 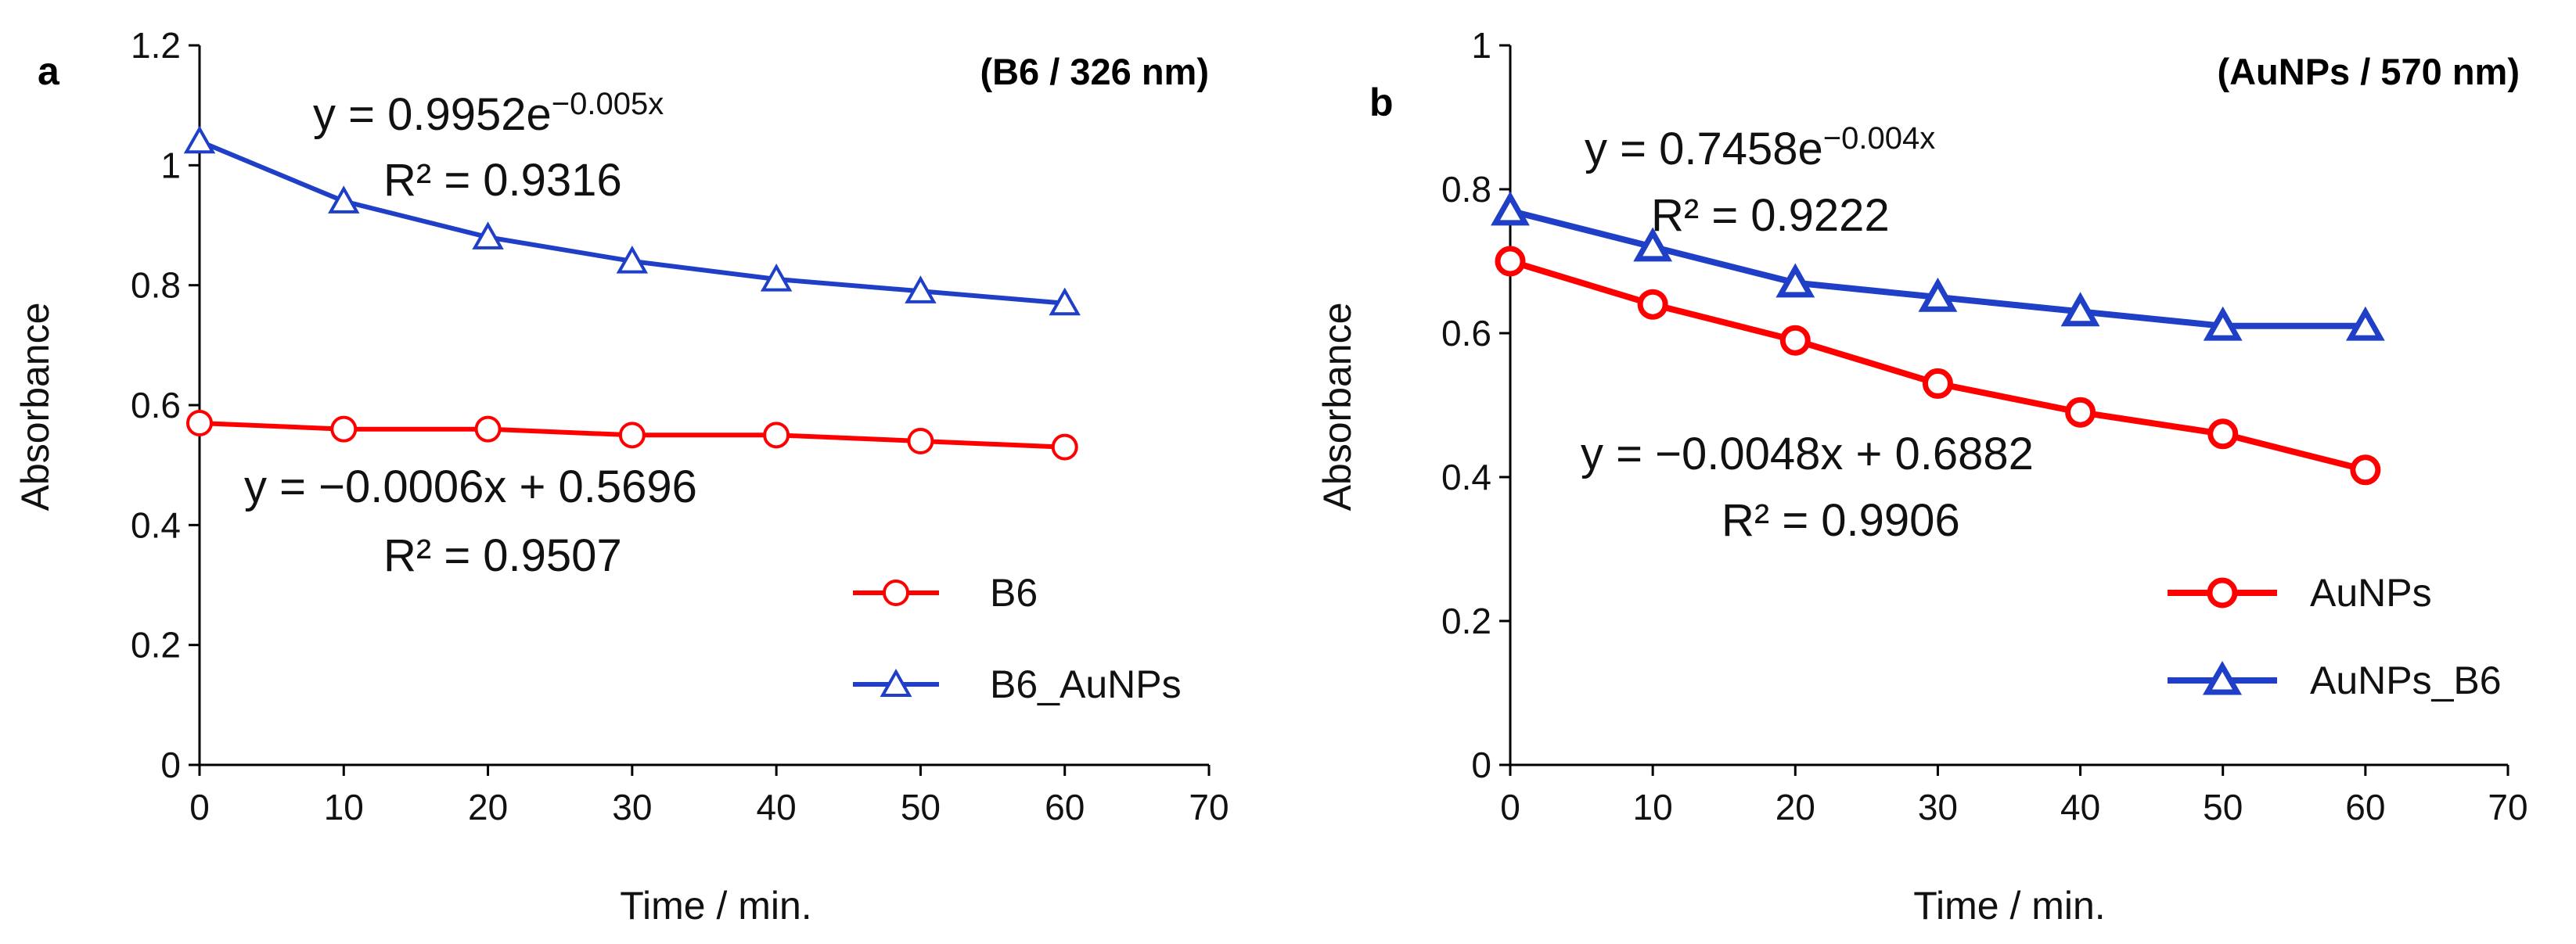 I want to click on fit-eq-b6-aunps-exp: −0.005x, so click(x=608, y=104).